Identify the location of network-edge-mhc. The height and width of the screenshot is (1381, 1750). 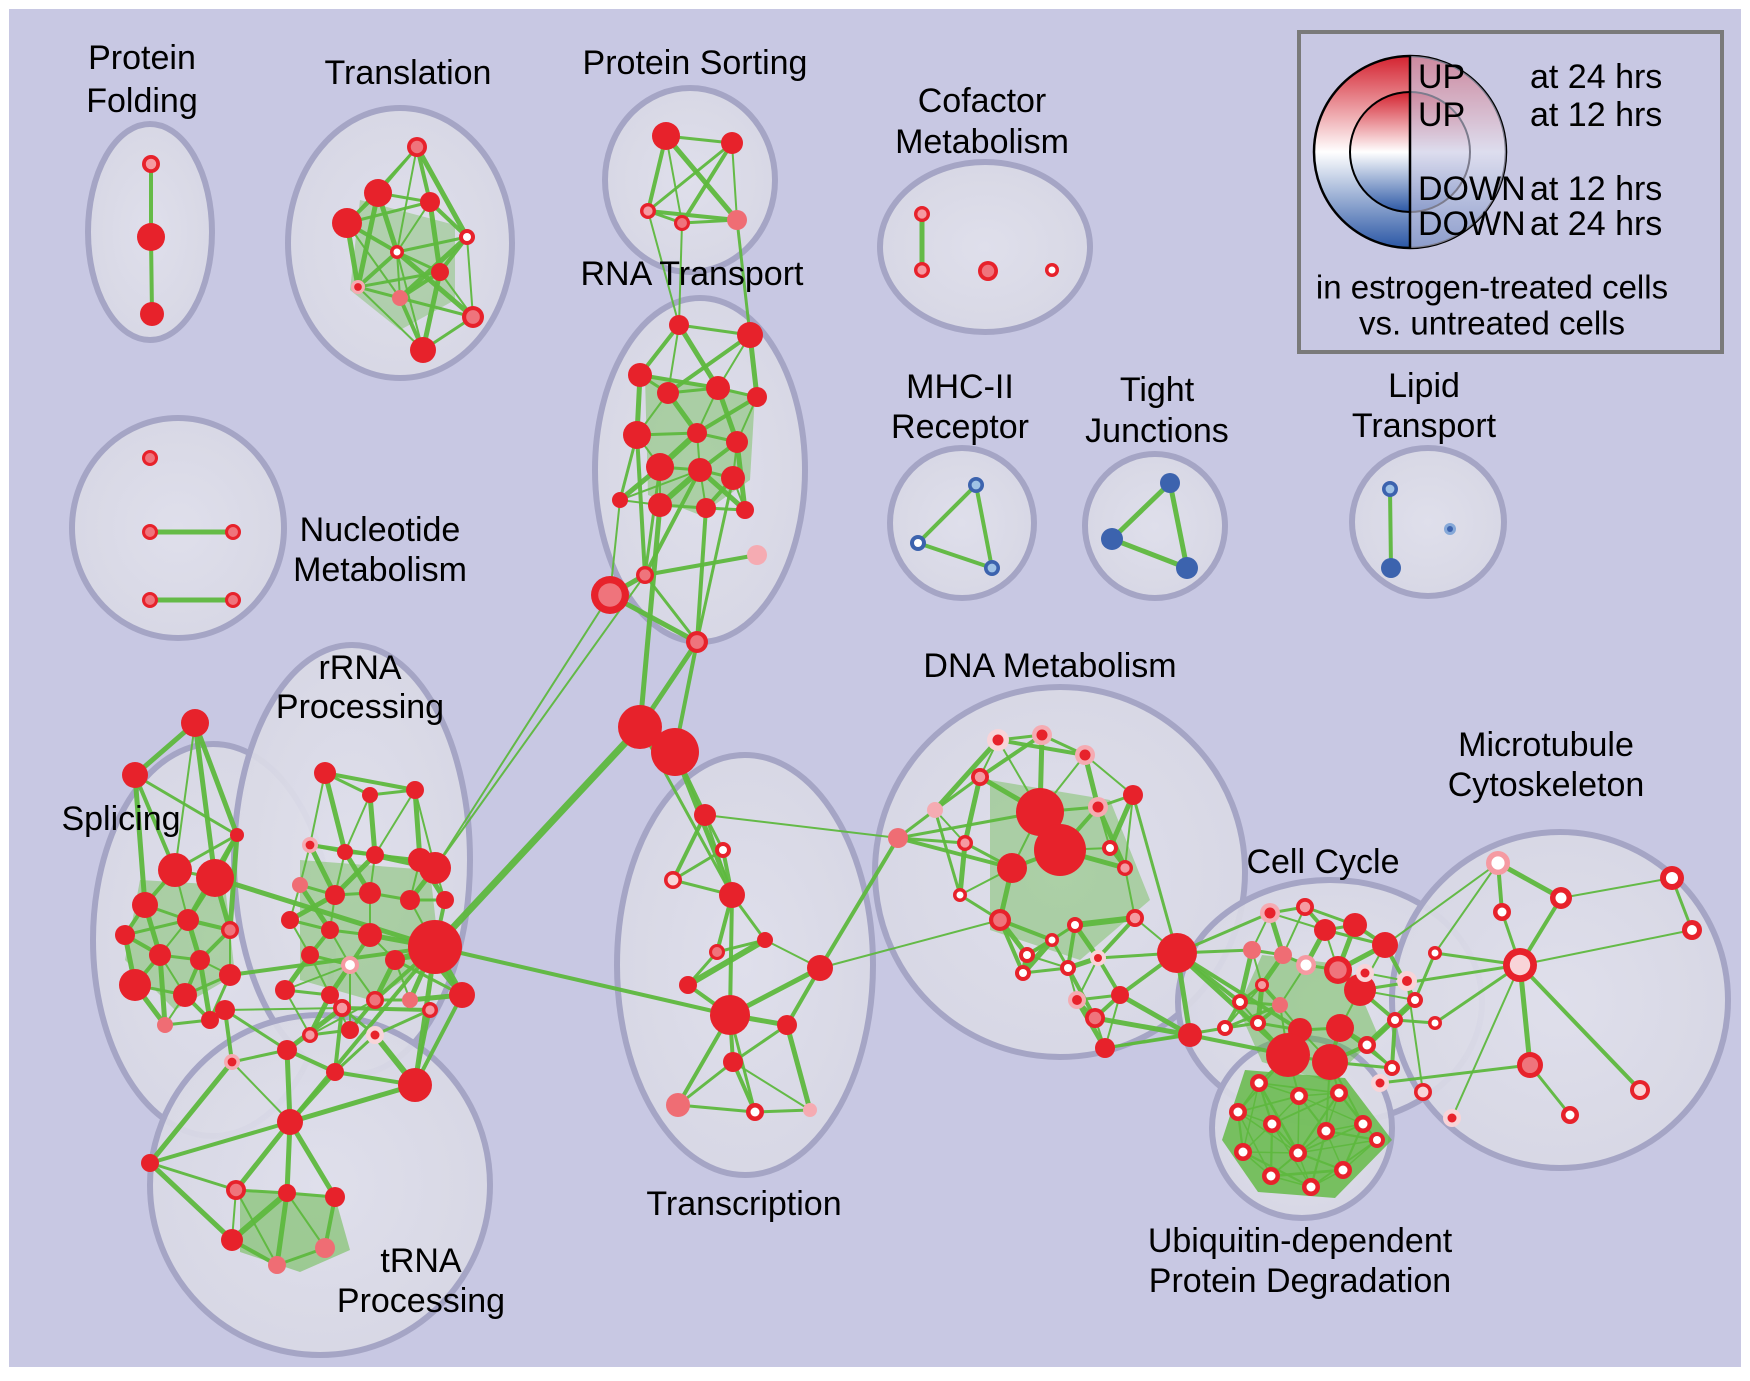
(947, 514).